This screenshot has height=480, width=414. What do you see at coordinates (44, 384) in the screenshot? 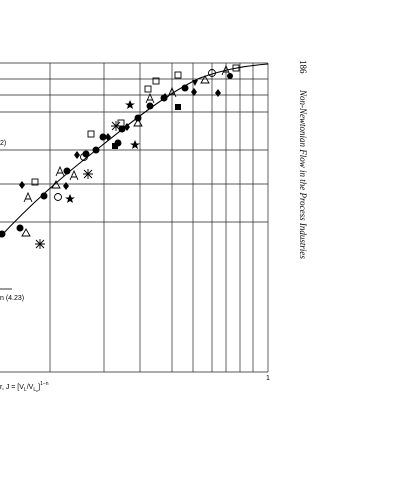
I see `label-part: 1−n` at bounding box center [44, 384].